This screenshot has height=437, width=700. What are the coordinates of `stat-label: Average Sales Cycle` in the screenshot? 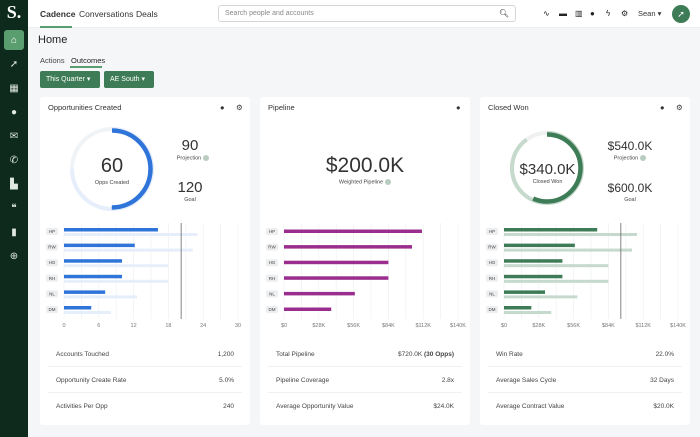 It's located at (526, 380).